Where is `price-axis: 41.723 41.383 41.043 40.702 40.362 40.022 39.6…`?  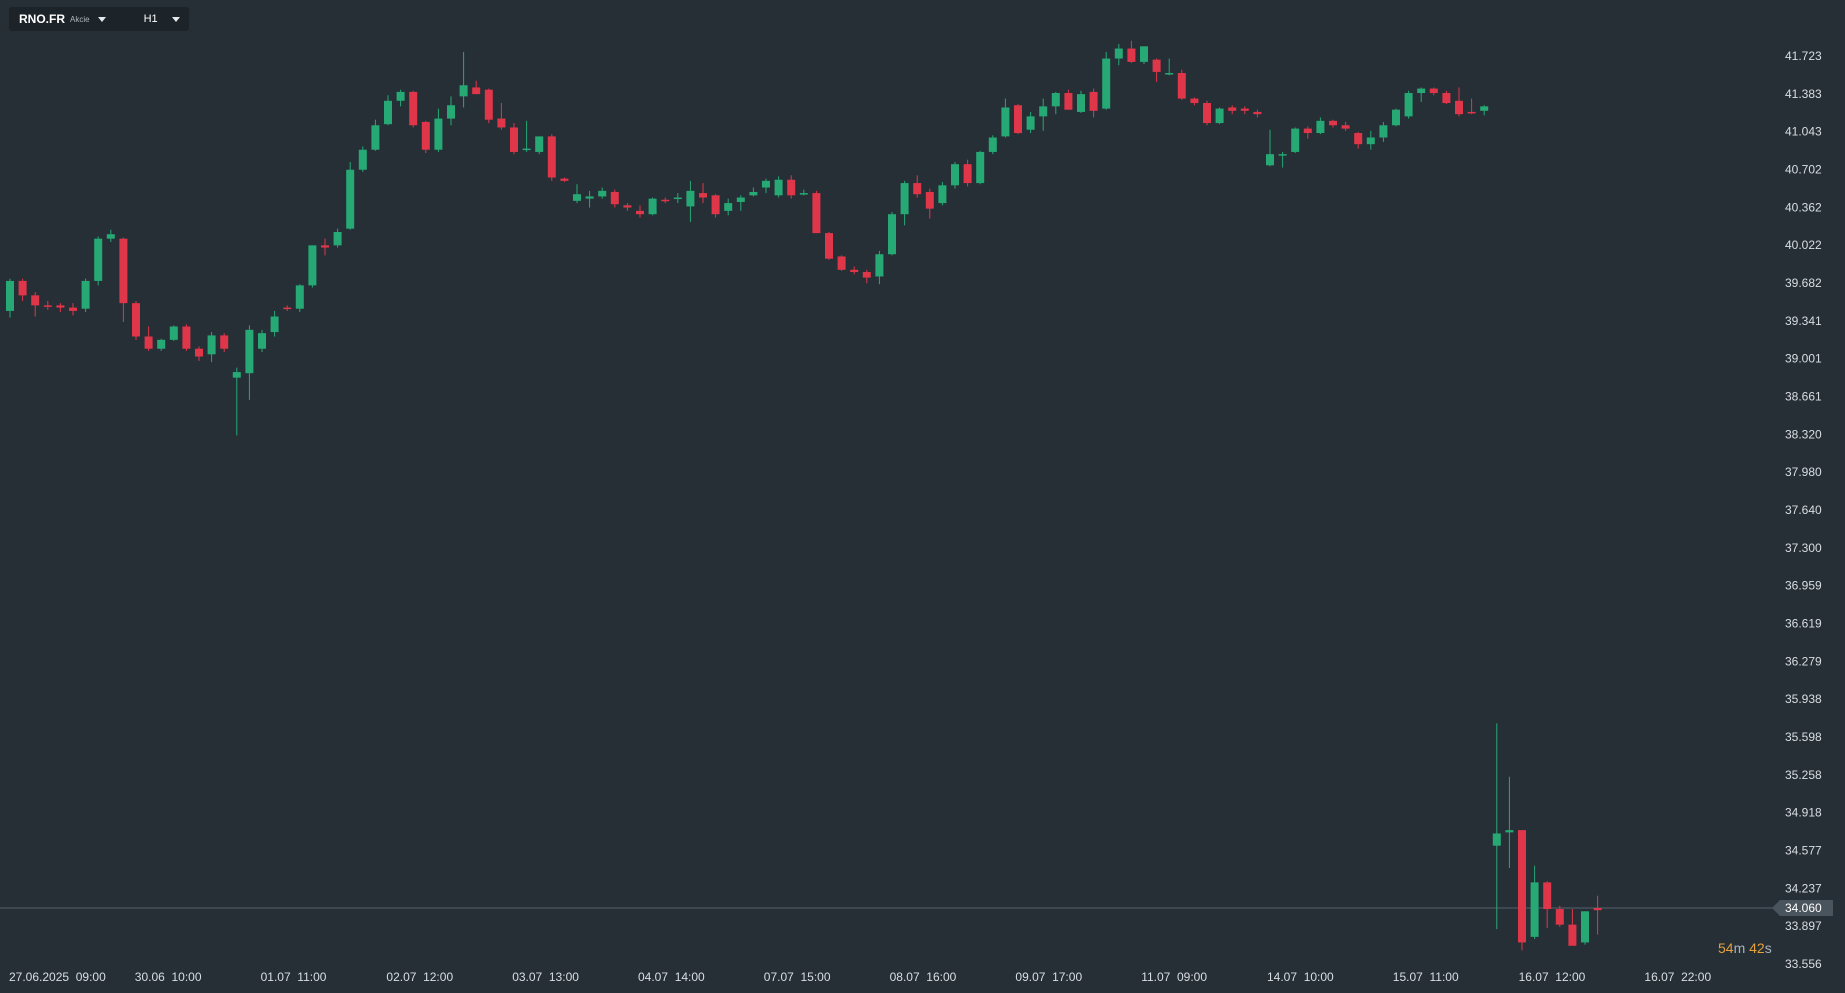 price-axis: 41.723 41.383 41.043 40.702 40.362 40.022 39.6… is located at coordinates (1803, 510).